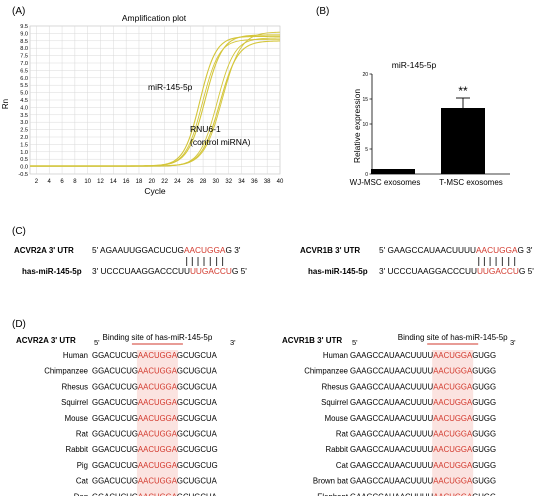 The image size is (550, 496). What do you see at coordinates (170, 87) in the screenshot?
I see `curve-label-mir145: miR-145-5p` at bounding box center [170, 87].